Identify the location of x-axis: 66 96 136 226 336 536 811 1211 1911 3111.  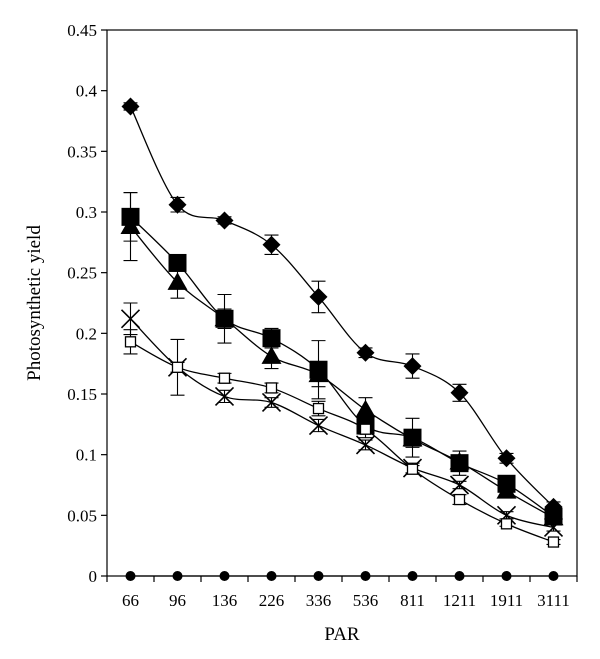
(342, 593).